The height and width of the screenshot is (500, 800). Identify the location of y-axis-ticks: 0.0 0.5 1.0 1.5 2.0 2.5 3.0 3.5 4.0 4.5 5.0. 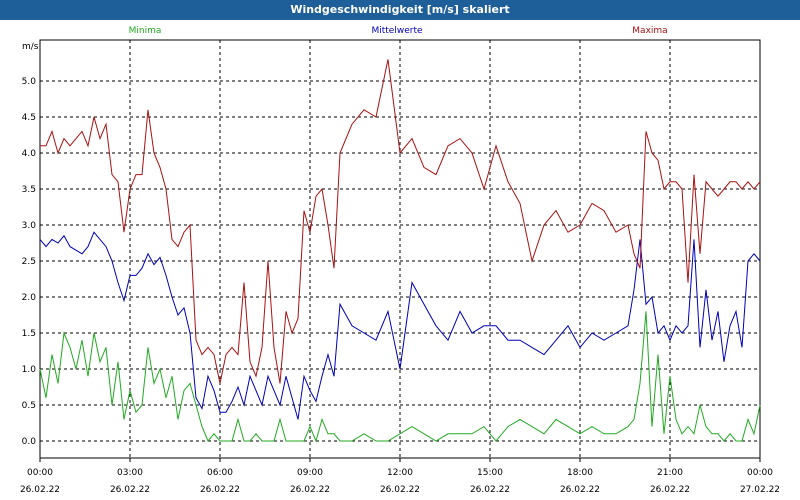
(29, 262).